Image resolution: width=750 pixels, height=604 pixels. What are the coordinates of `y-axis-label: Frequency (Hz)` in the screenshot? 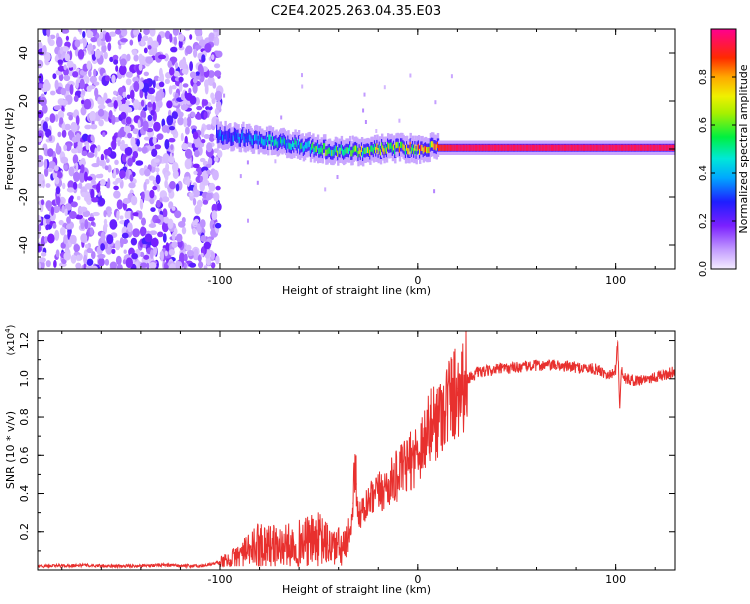 It's located at (9, 149).